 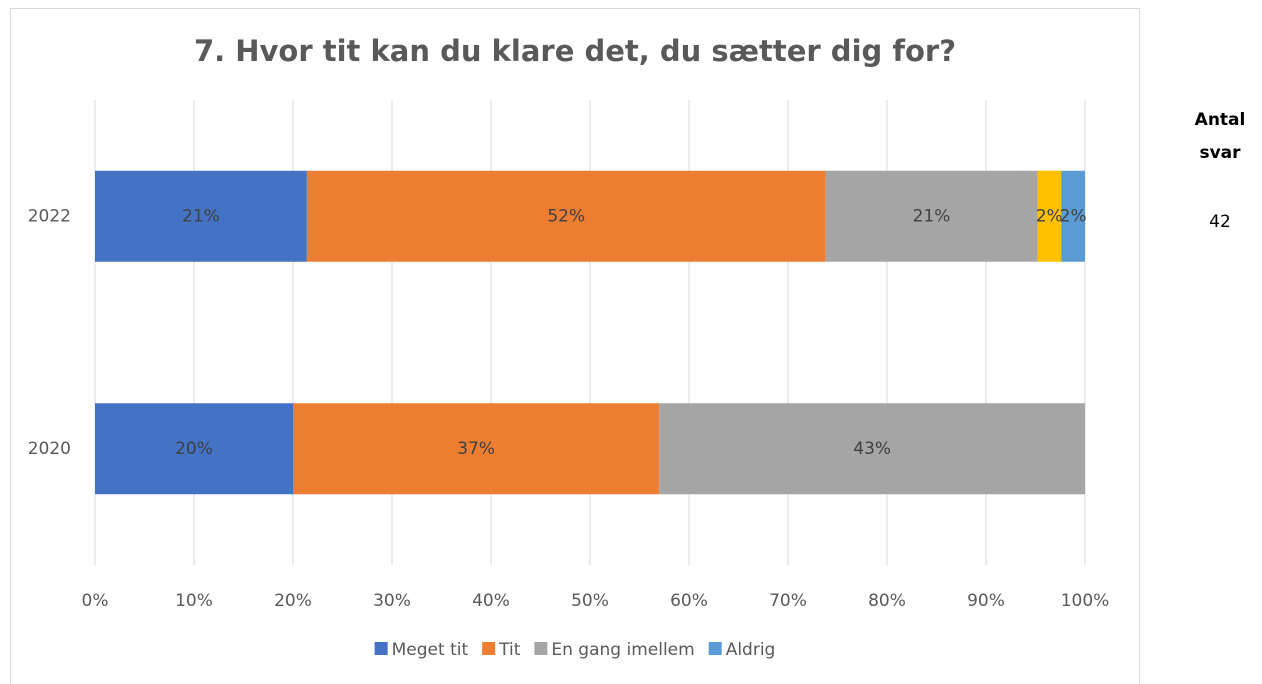 I want to click on data-label: 20%, so click(x=194, y=449).